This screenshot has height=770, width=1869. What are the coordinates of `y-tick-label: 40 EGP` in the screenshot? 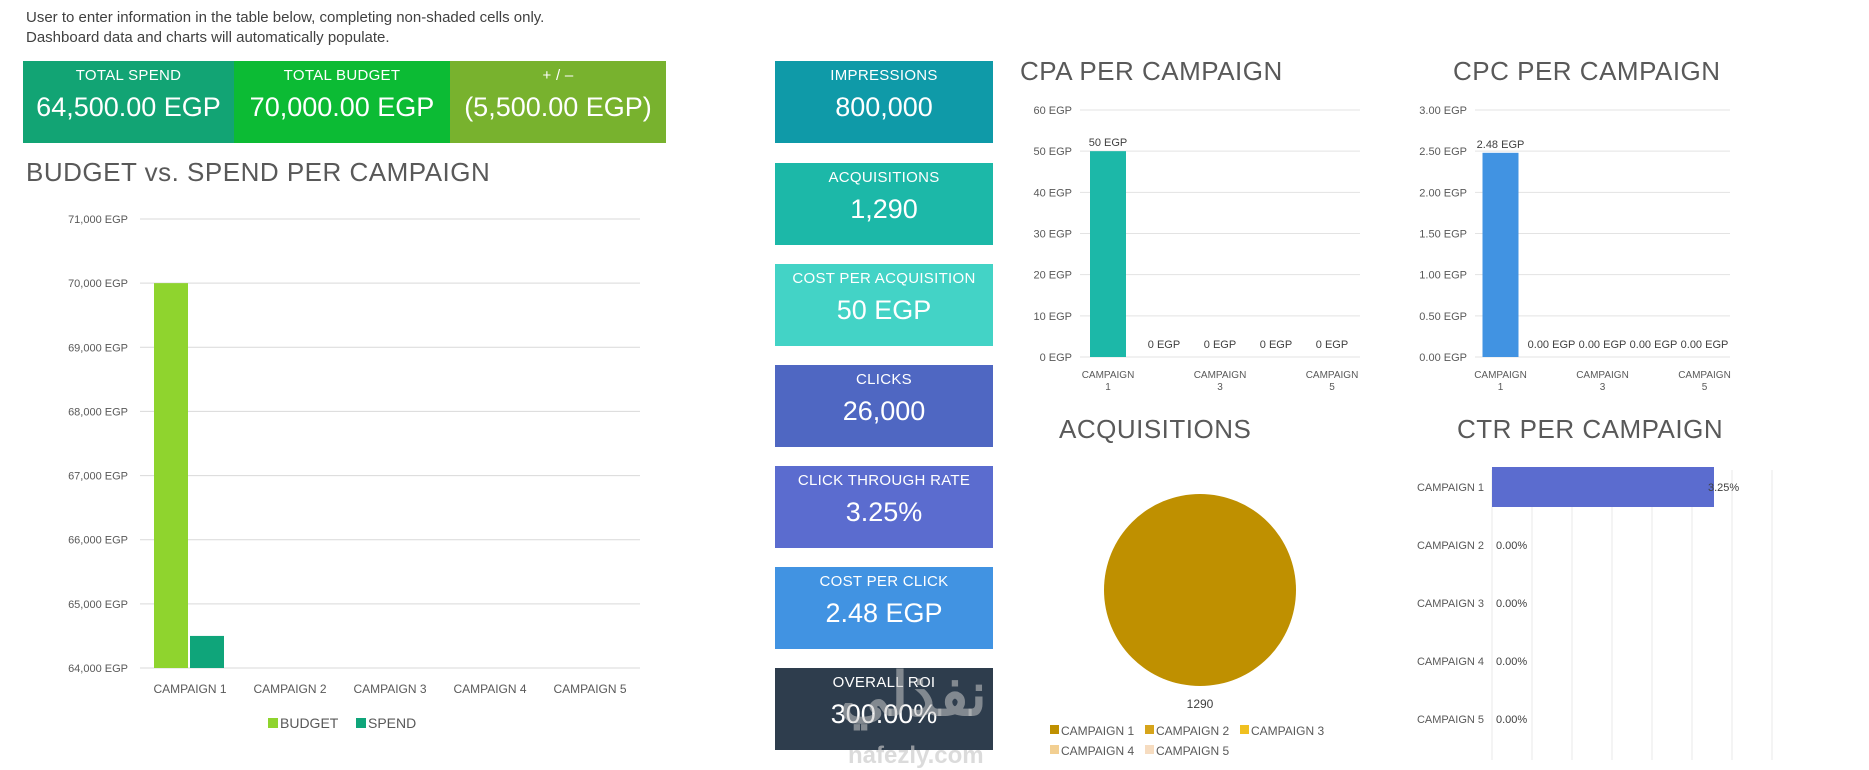 It's located at (1052, 193).